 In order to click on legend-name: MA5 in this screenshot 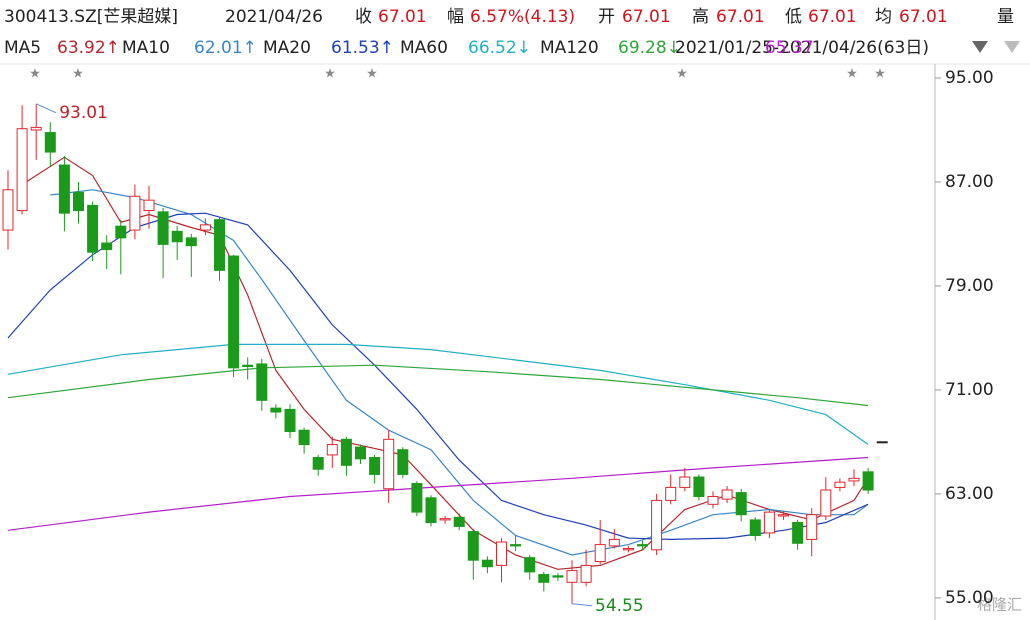, I will do `click(22, 48)`.